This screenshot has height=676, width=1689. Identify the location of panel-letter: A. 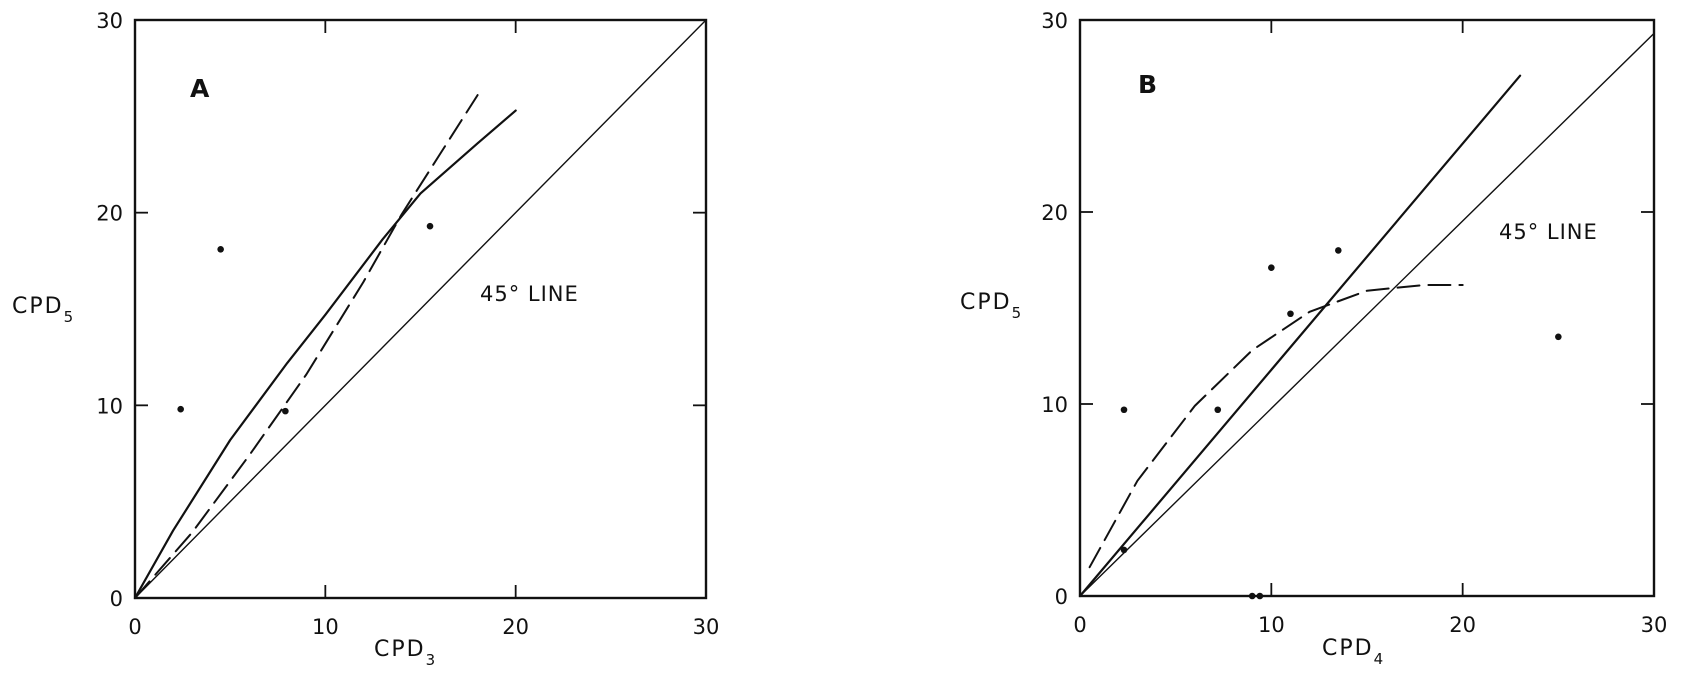
(200, 88).